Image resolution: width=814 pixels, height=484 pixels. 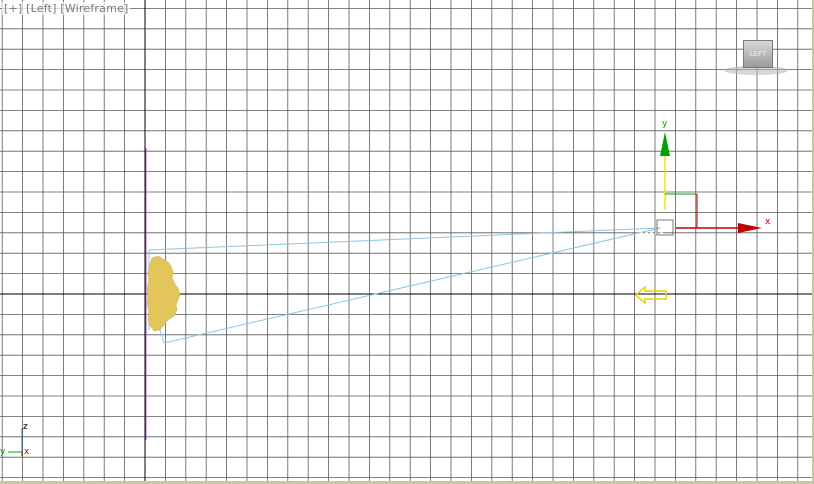 What do you see at coordinates (713, 177) in the screenshot?
I see `move-gizmo: y x` at bounding box center [713, 177].